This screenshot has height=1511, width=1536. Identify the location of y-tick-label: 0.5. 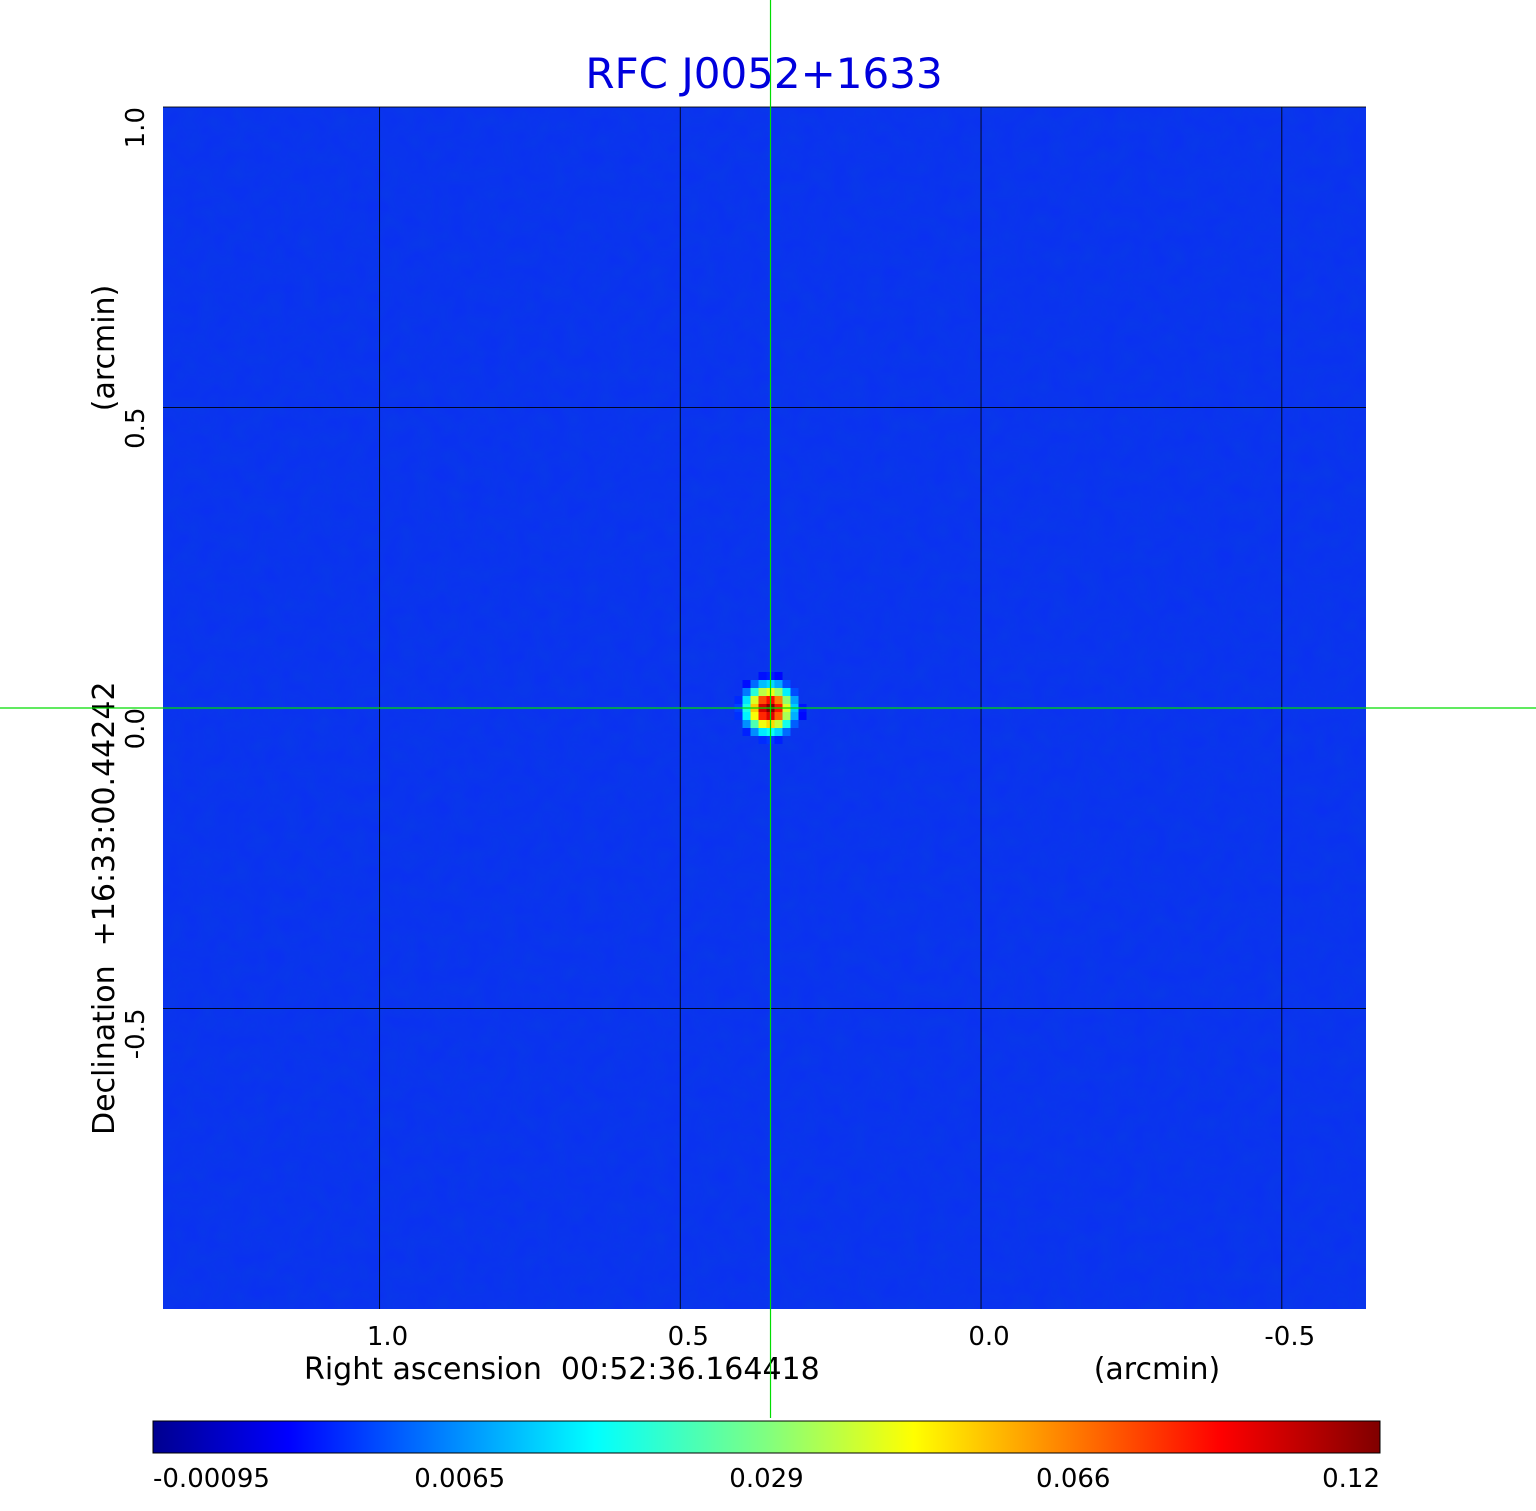
(136, 428).